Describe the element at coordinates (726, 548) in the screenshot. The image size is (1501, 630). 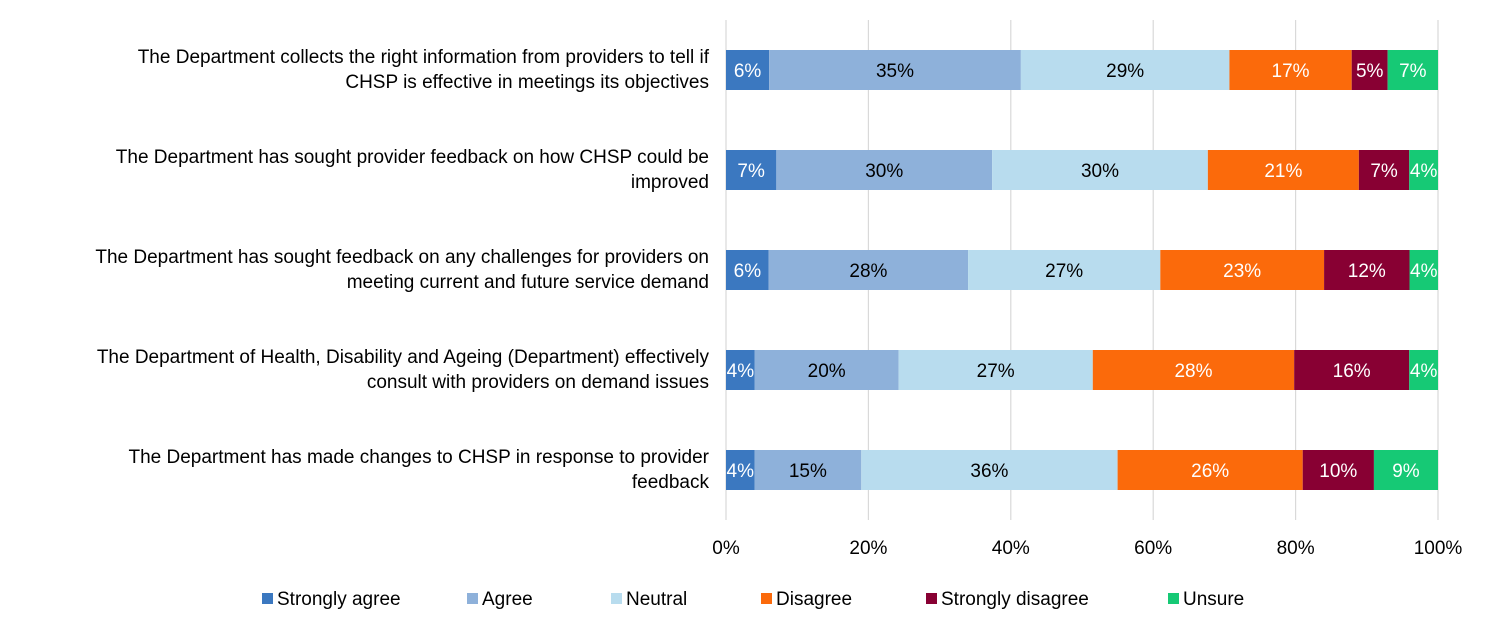
I see `x-tick-label: 0%` at that location.